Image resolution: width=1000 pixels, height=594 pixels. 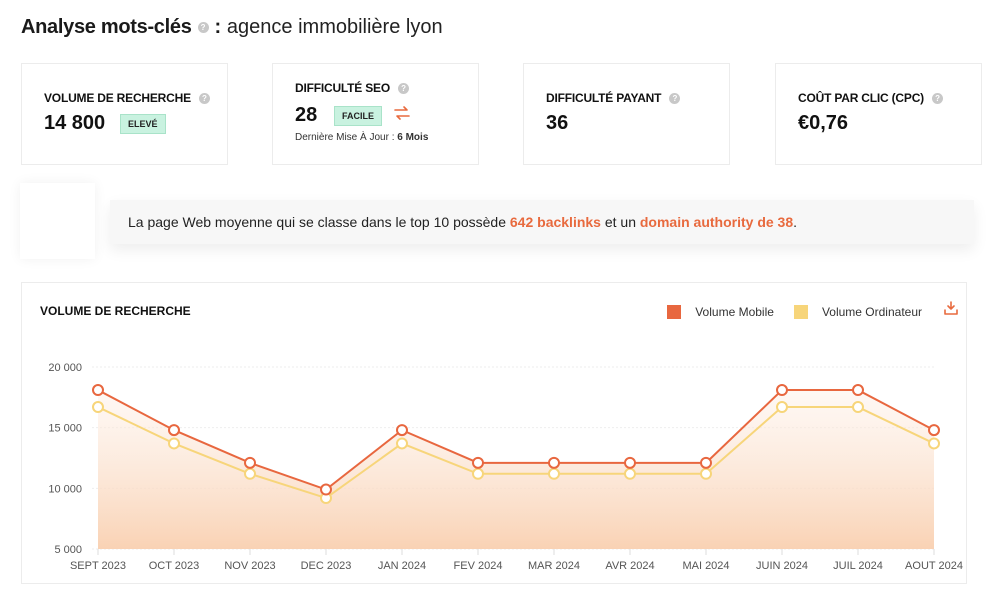 What do you see at coordinates (306, 115) in the screenshot?
I see `seo-difficulty-value: 28` at bounding box center [306, 115].